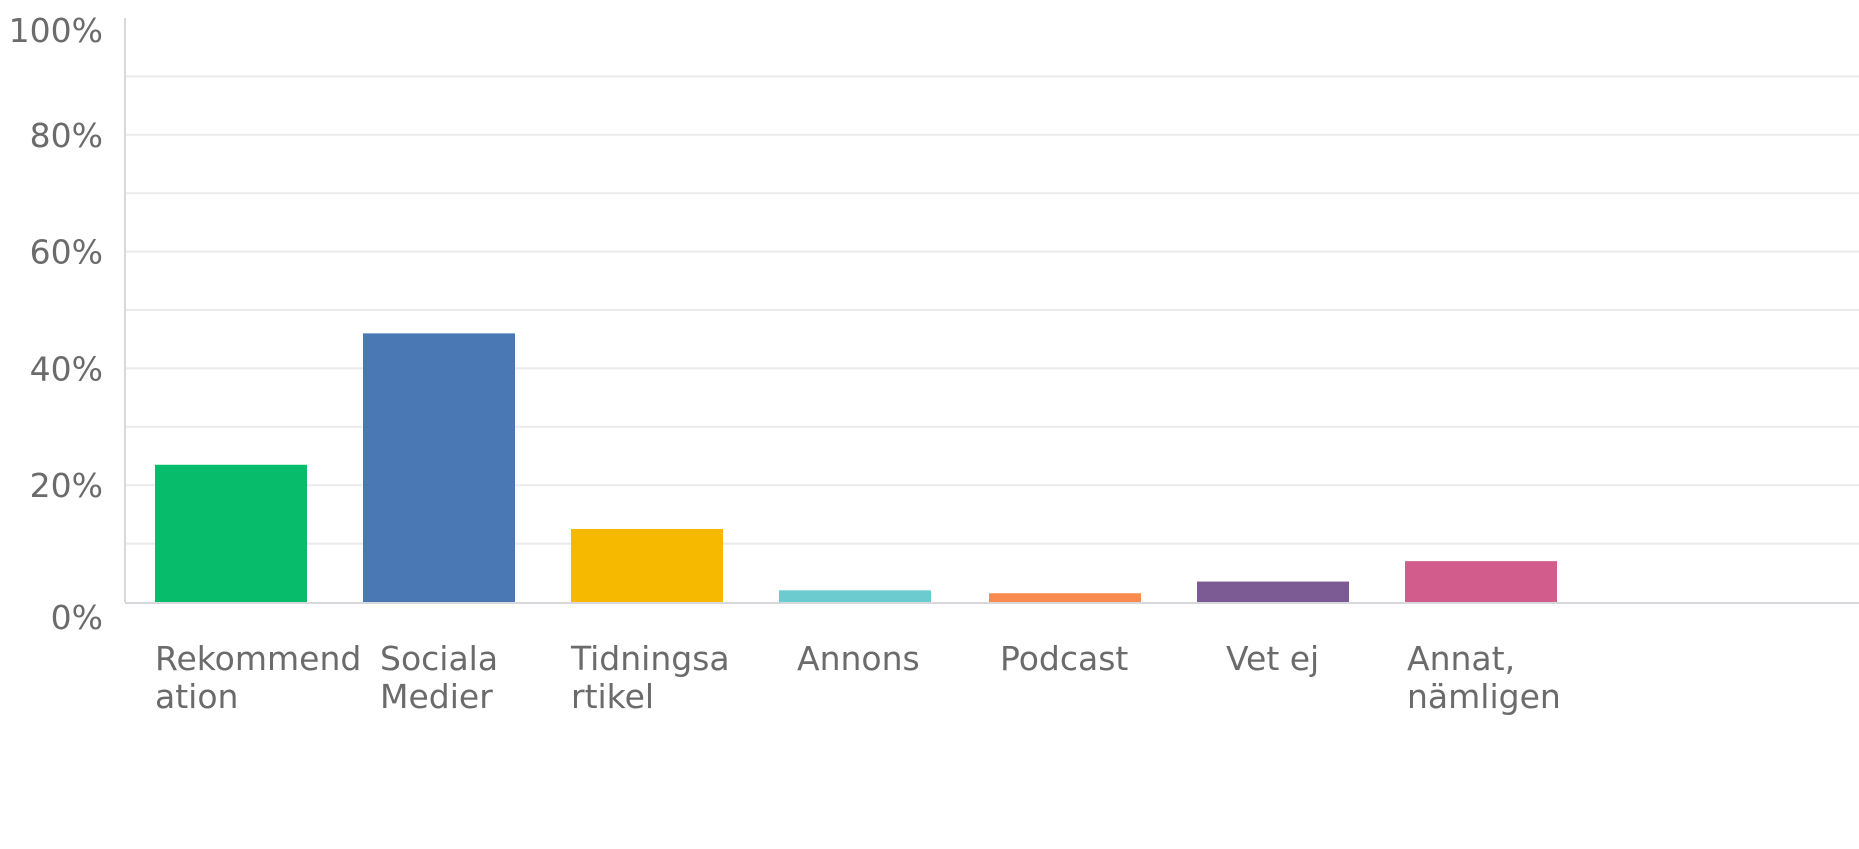 This screenshot has width=1859, height=849. Describe the element at coordinates (66, 135) in the screenshot. I see `y-tick-label: 80%` at that location.